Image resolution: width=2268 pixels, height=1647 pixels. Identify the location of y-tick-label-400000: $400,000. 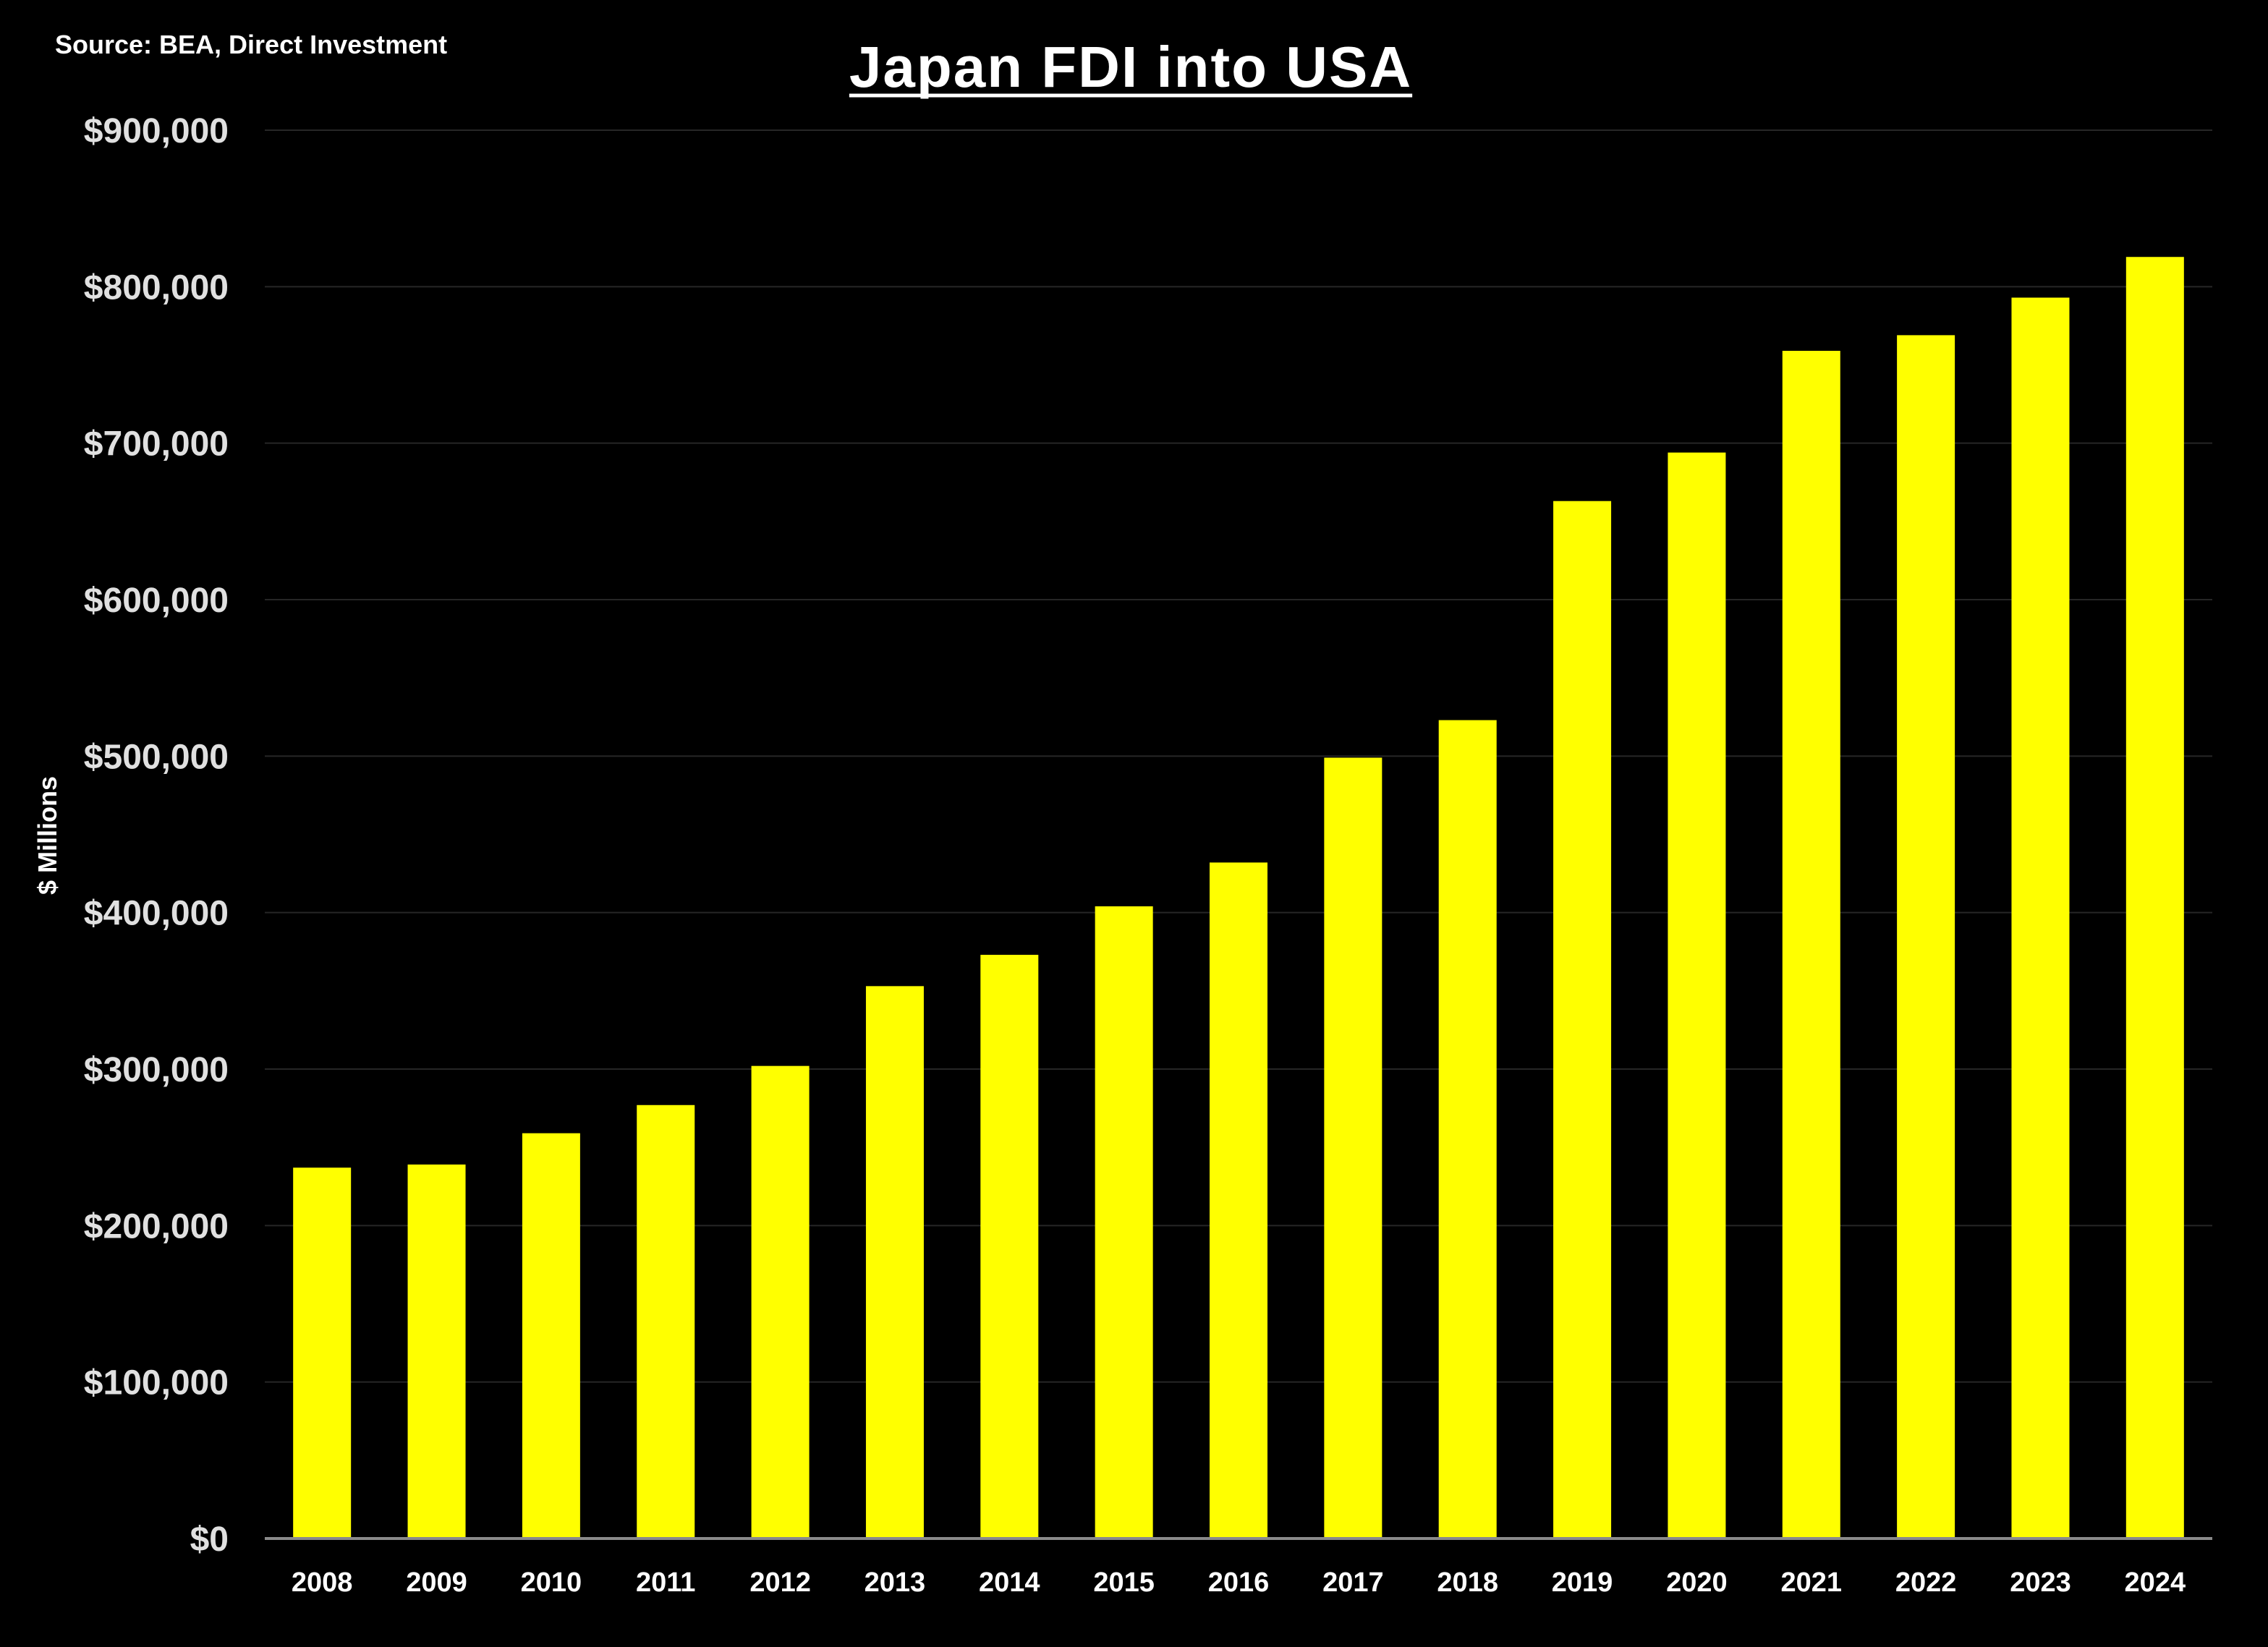
(156, 914).